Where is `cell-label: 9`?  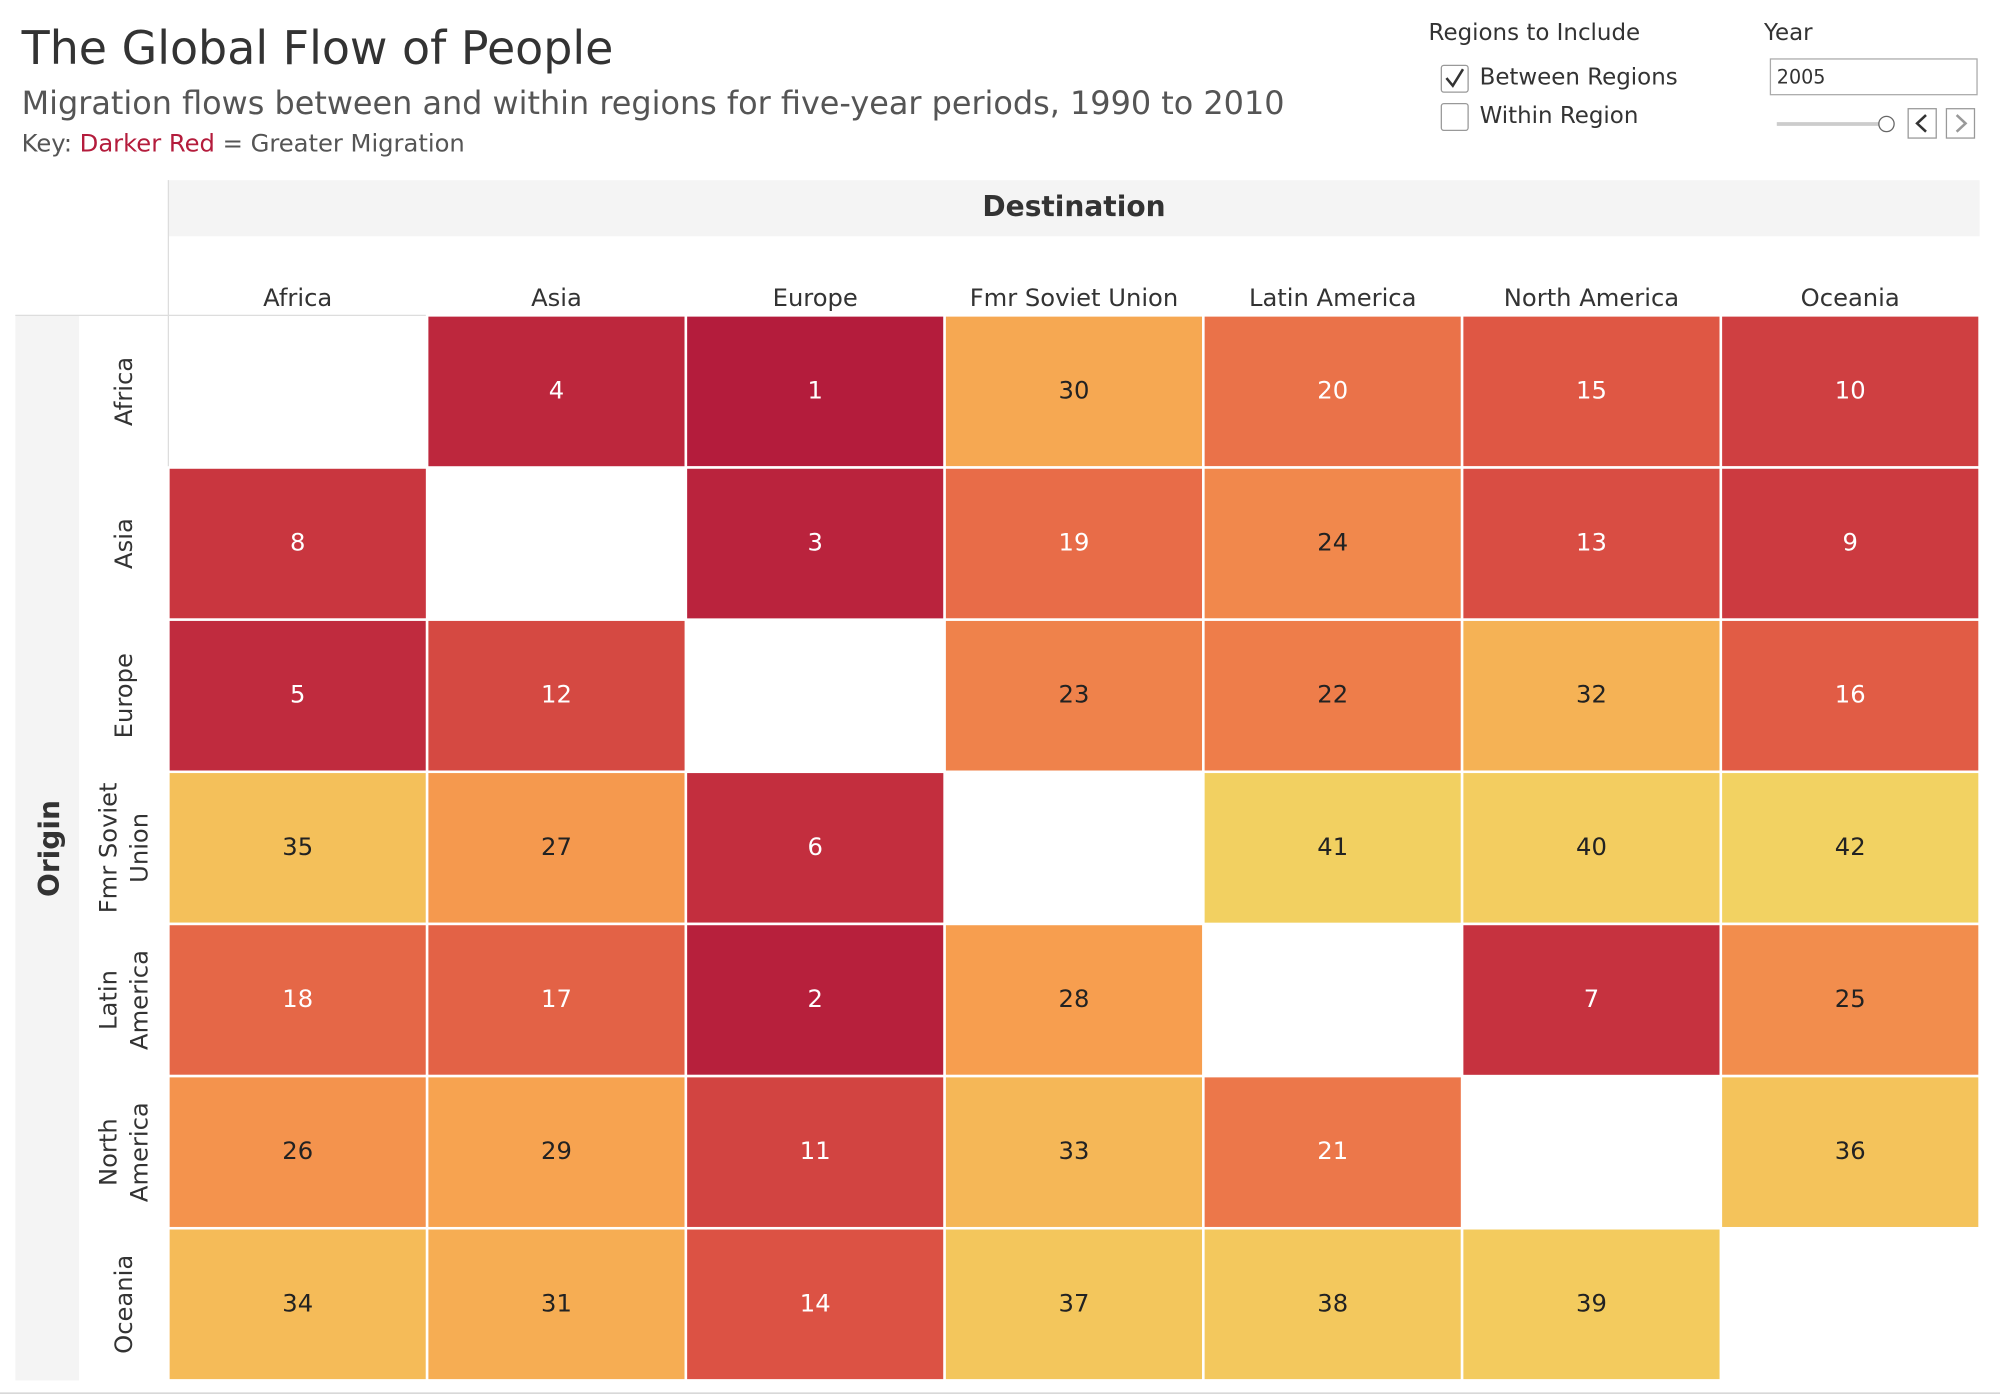
cell-label: 9 is located at coordinates (1850, 543).